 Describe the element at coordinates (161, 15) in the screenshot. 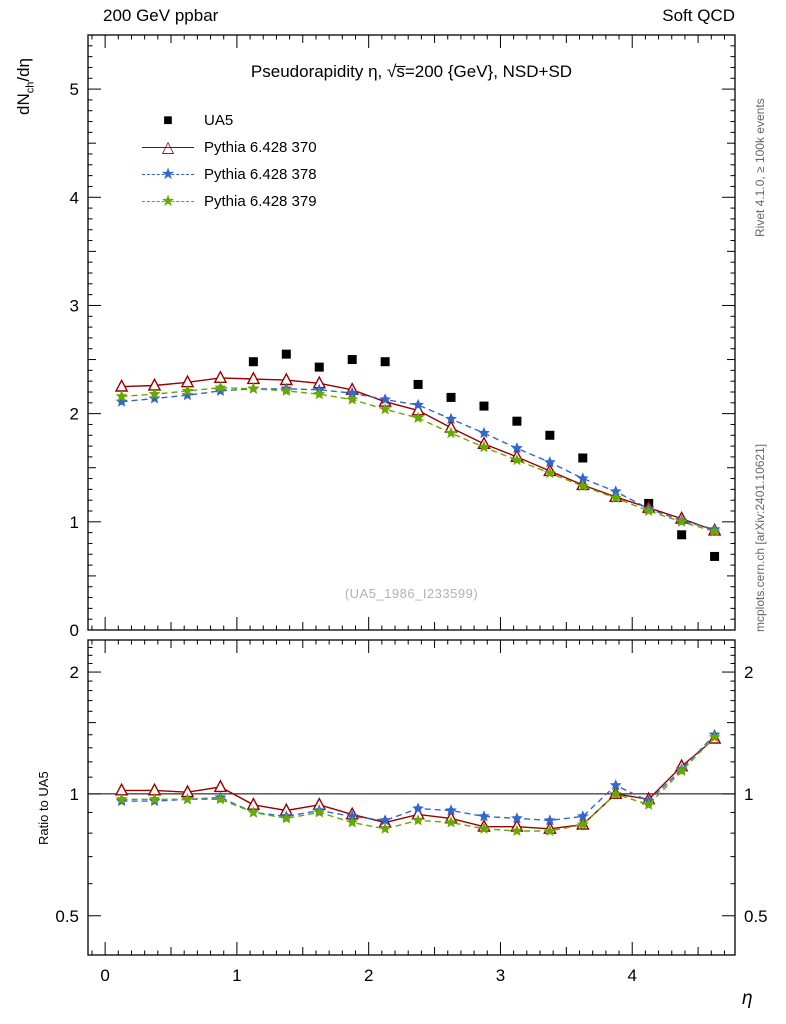

I see `beam-energy-header: 200 GeV ppbar` at that location.